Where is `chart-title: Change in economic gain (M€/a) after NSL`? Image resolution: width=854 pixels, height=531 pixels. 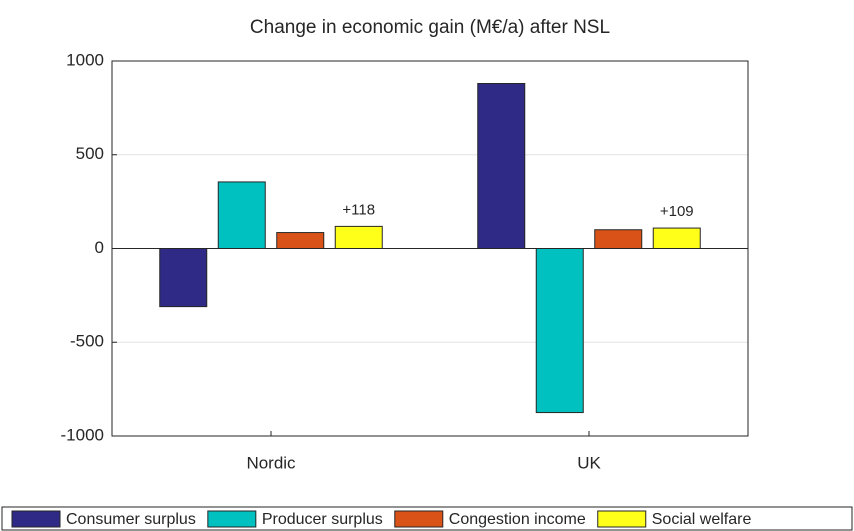 chart-title: Change in economic gain (M€/a) after NSL is located at coordinates (430, 27).